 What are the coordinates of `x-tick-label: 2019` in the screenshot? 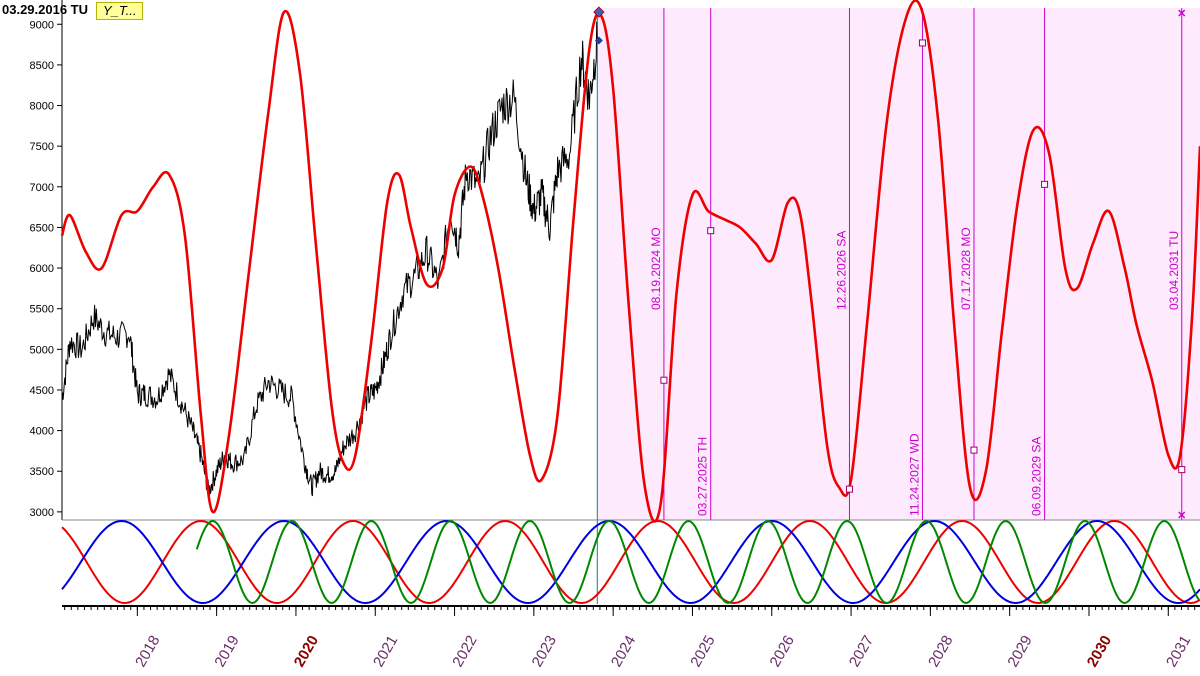 It's located at (226, 651).